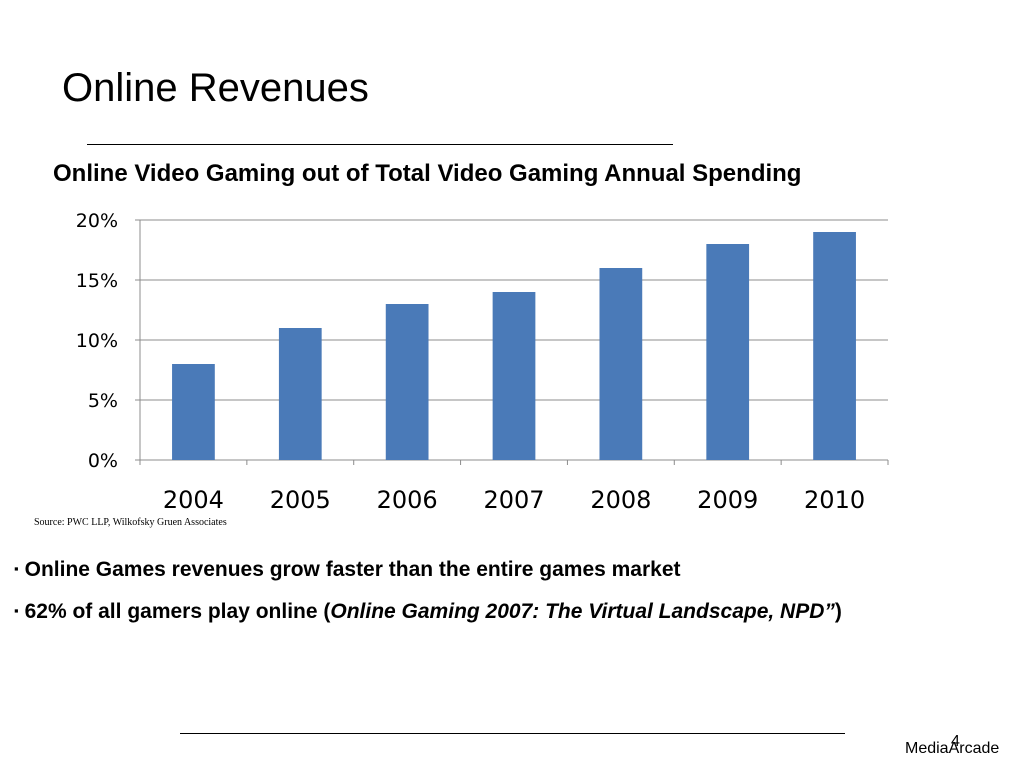 The width and height of the screenshot is (1024, 768). Describe the element at coordinates (177, 611) in the screenshot. I see `bullet-2-text: 62% of all gamers play online (` at that location.